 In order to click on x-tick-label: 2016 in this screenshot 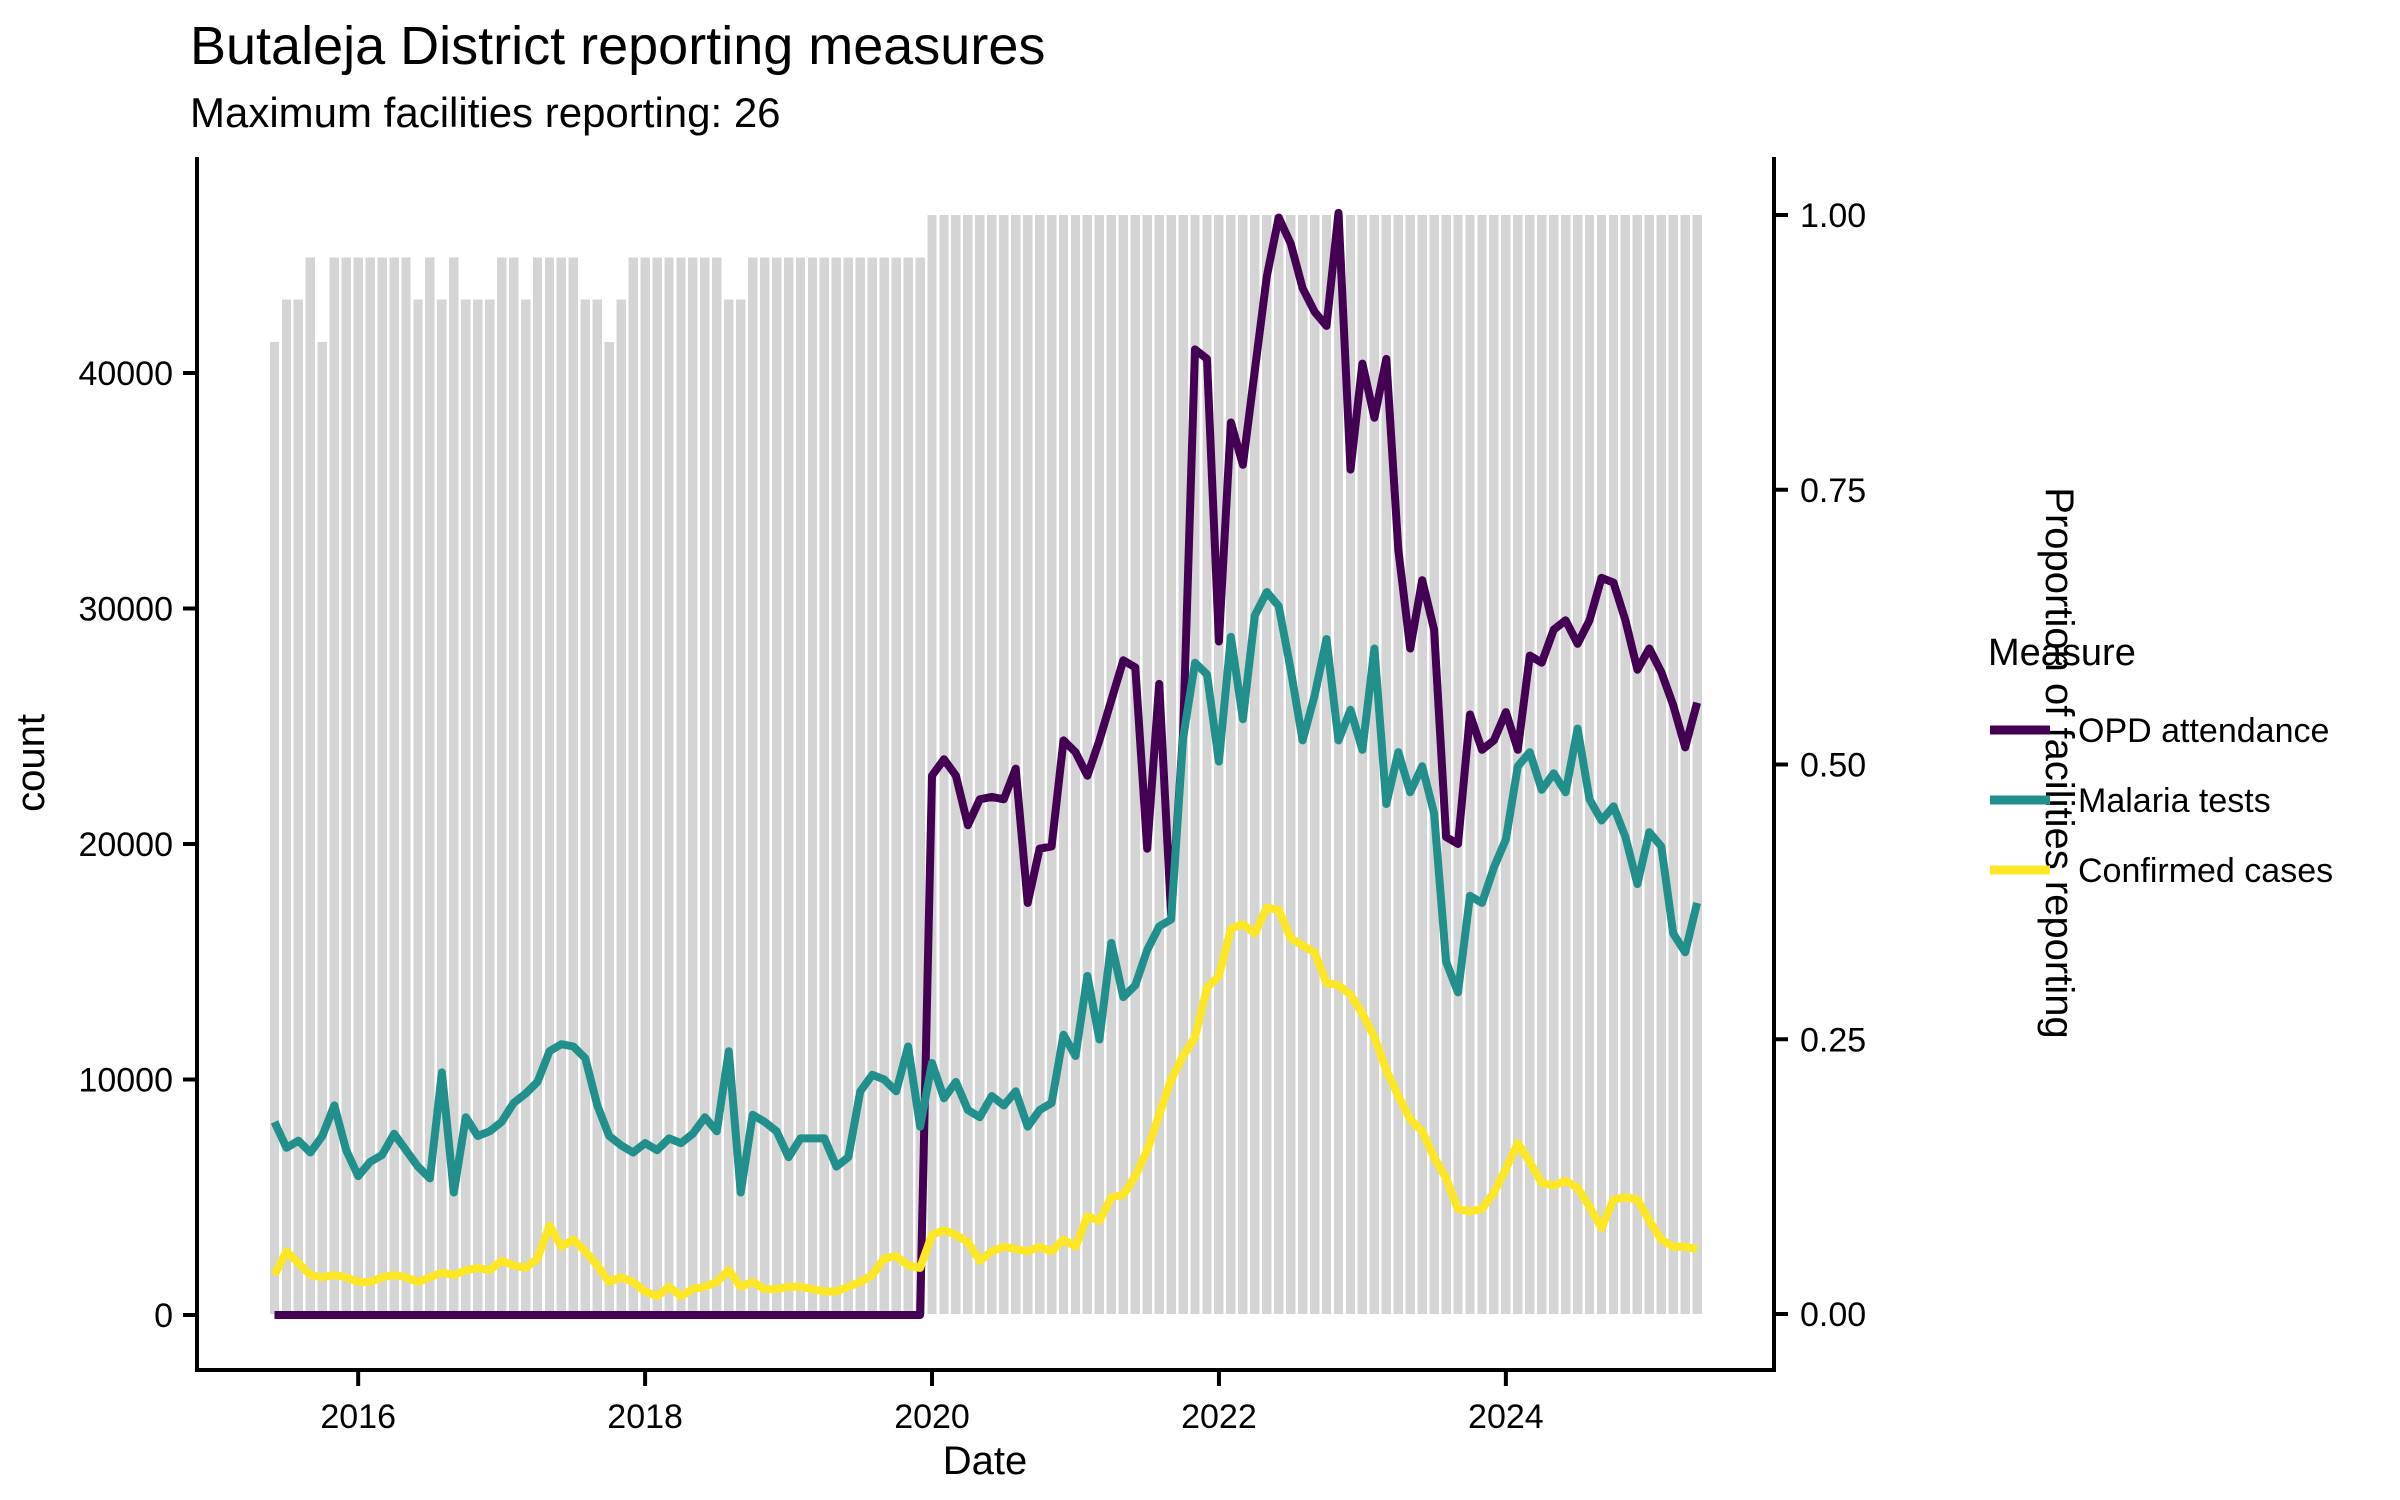, I will do `click(358, 1417)`.